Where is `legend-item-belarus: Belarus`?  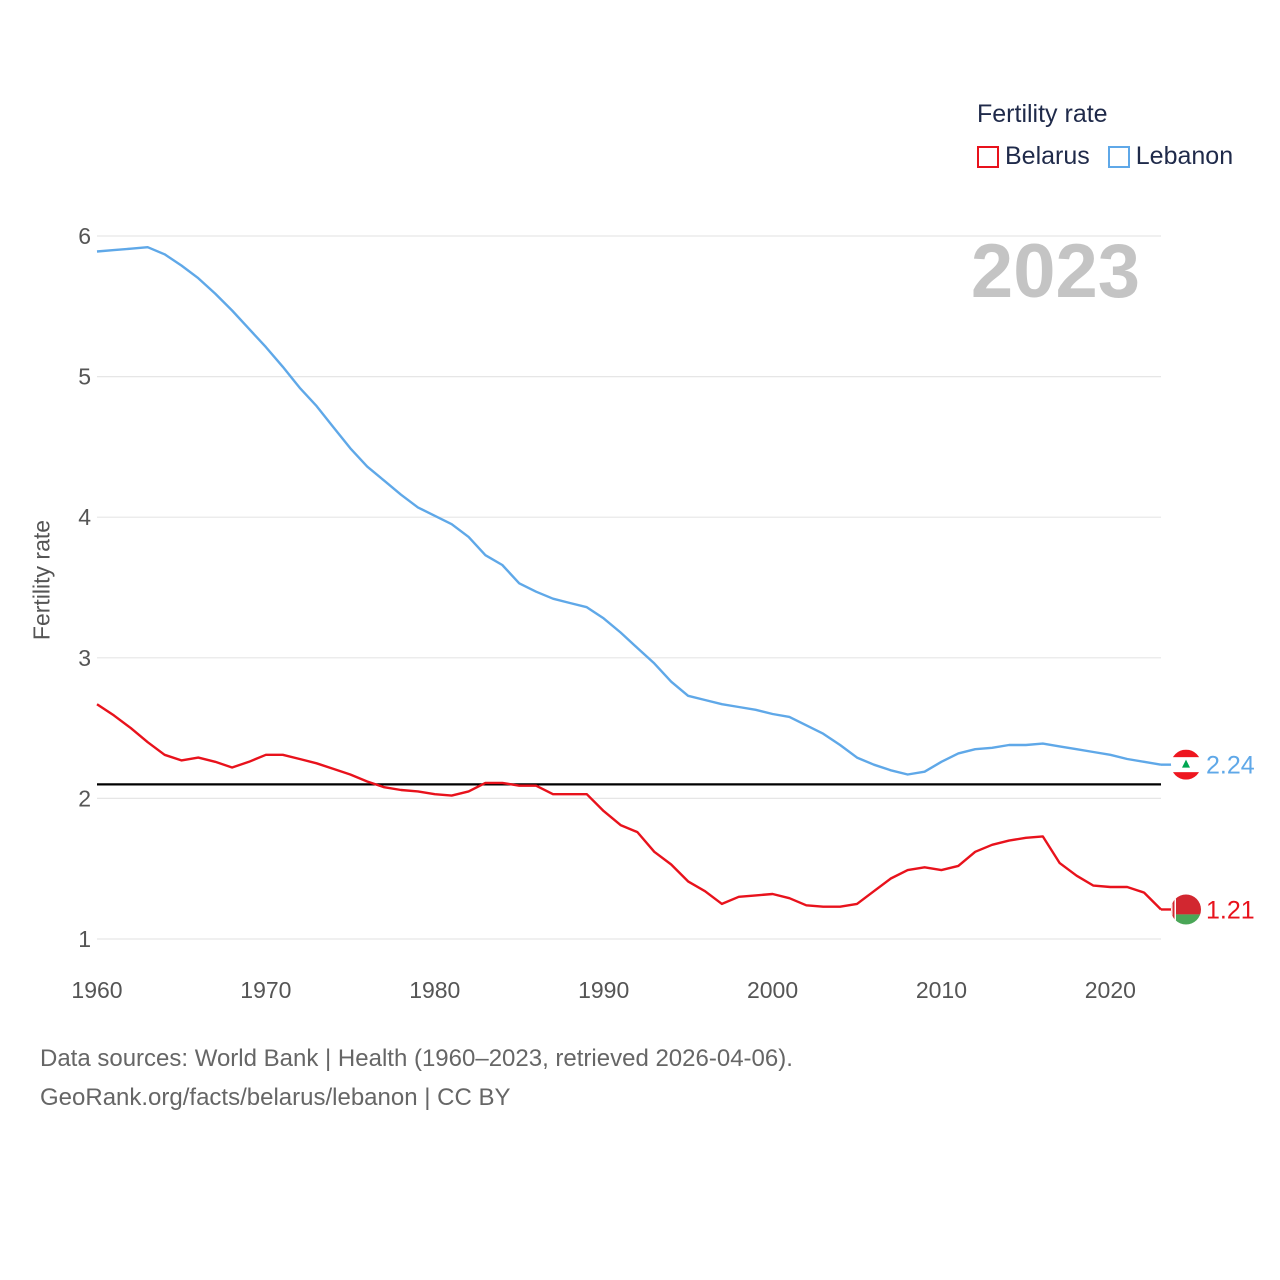 legend-item-belarus: Belarus is located at coordinates (1033, 156).